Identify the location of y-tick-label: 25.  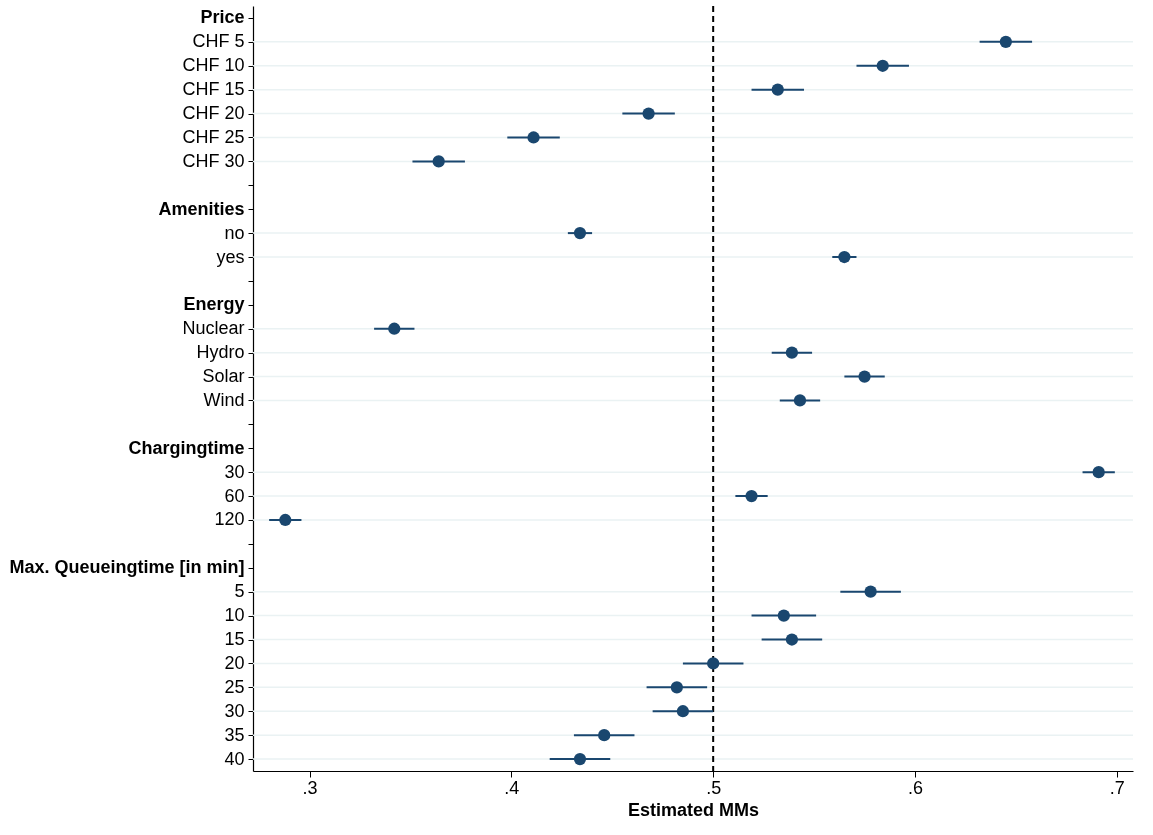
(234, 686).